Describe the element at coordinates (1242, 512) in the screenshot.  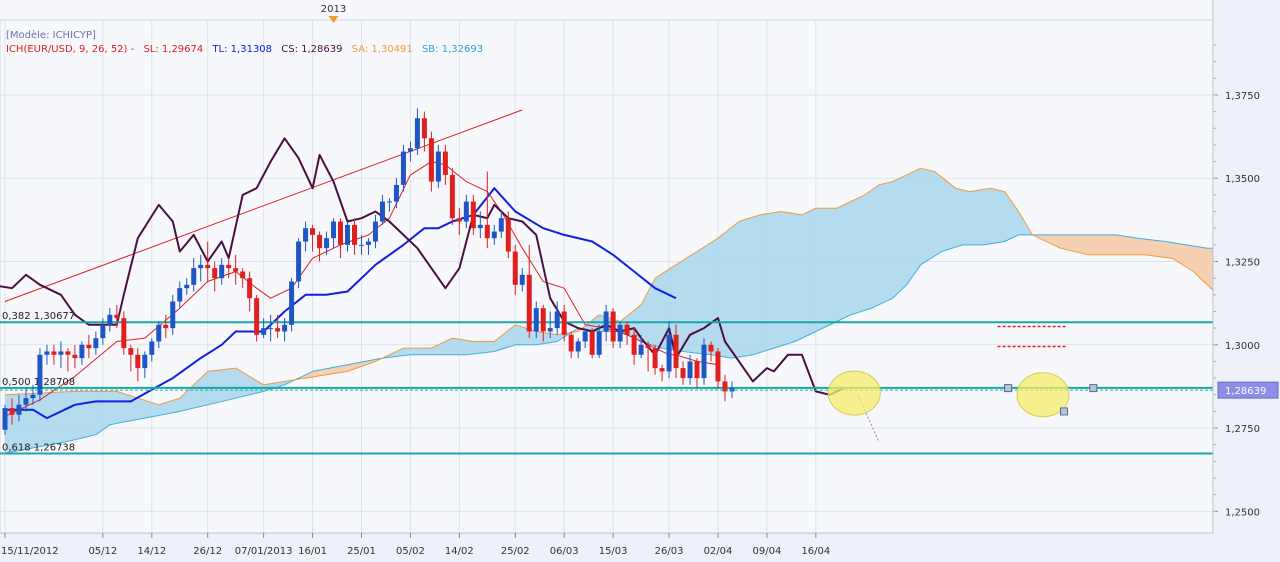
I see `y-tick-label: 1,2500` at that location.